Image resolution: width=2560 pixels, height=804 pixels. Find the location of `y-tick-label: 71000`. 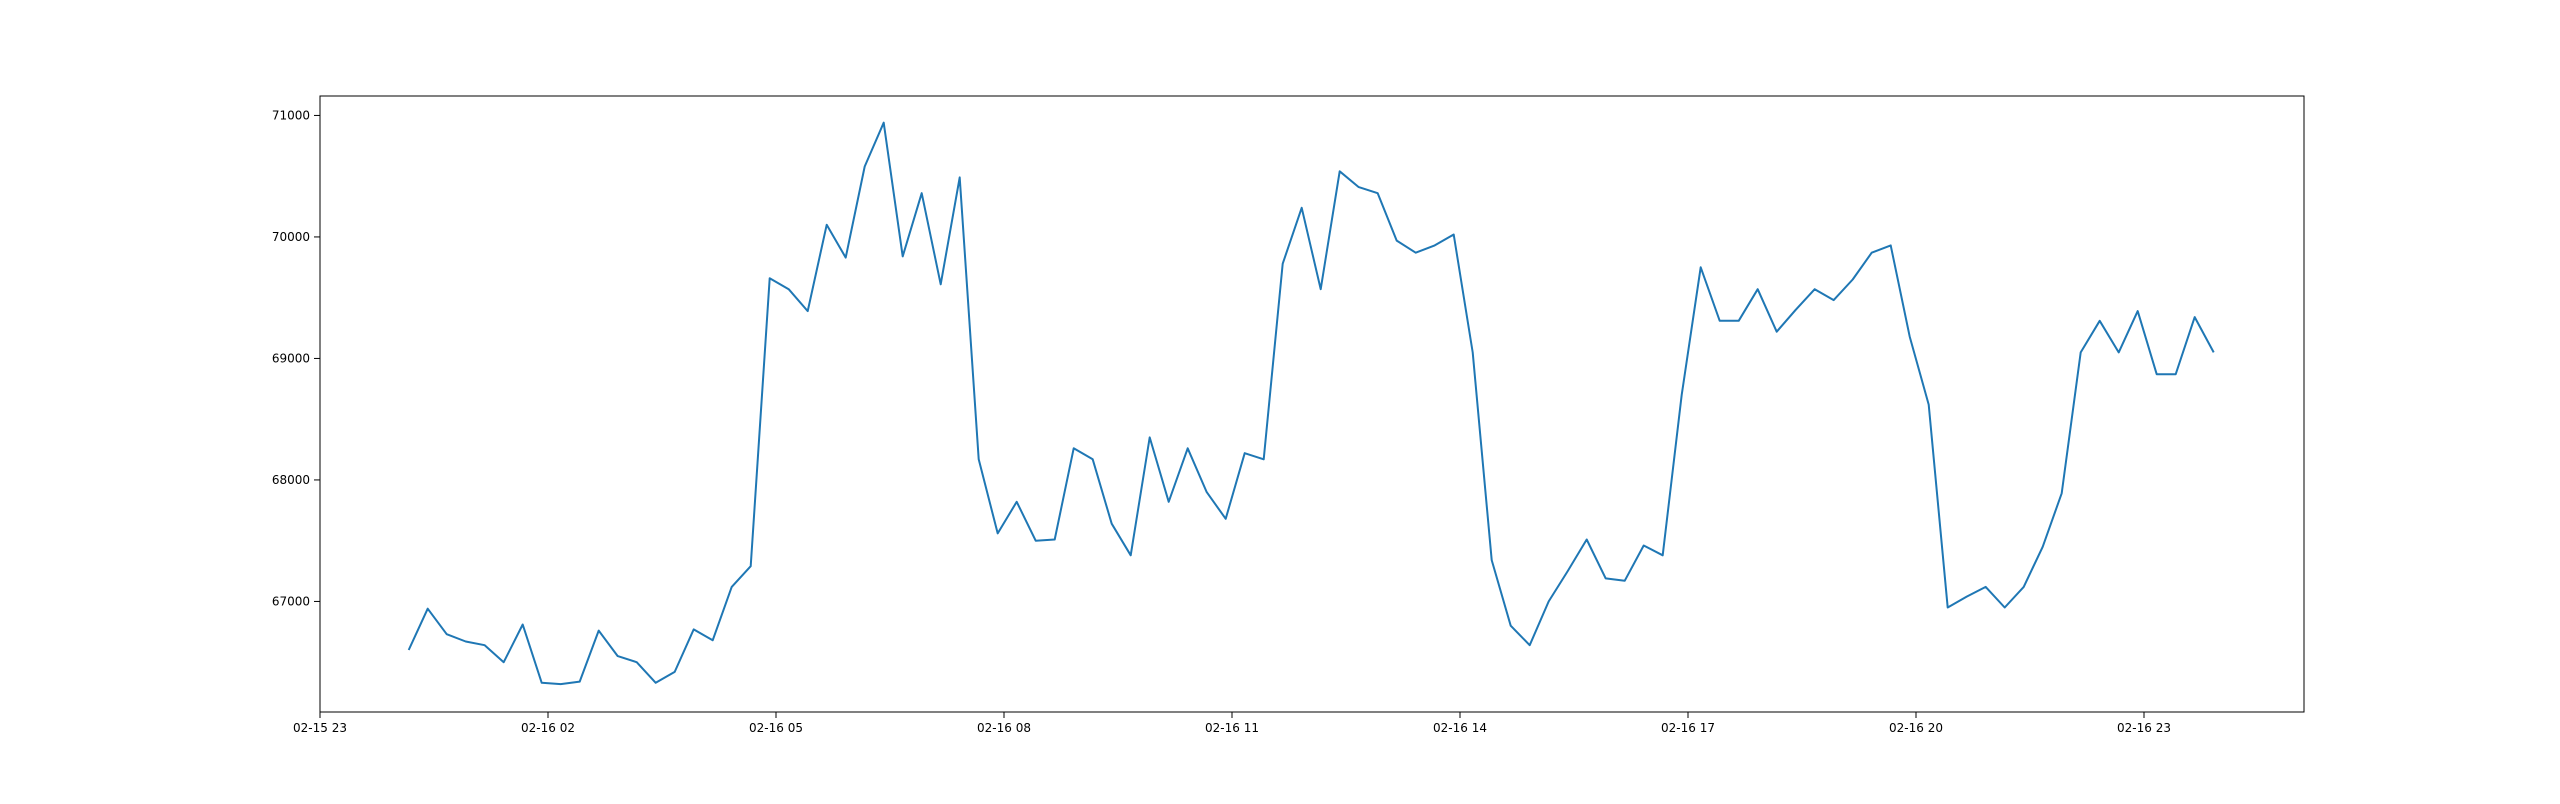

y-tick-label: 71000 is located at coordinates (291, 115).